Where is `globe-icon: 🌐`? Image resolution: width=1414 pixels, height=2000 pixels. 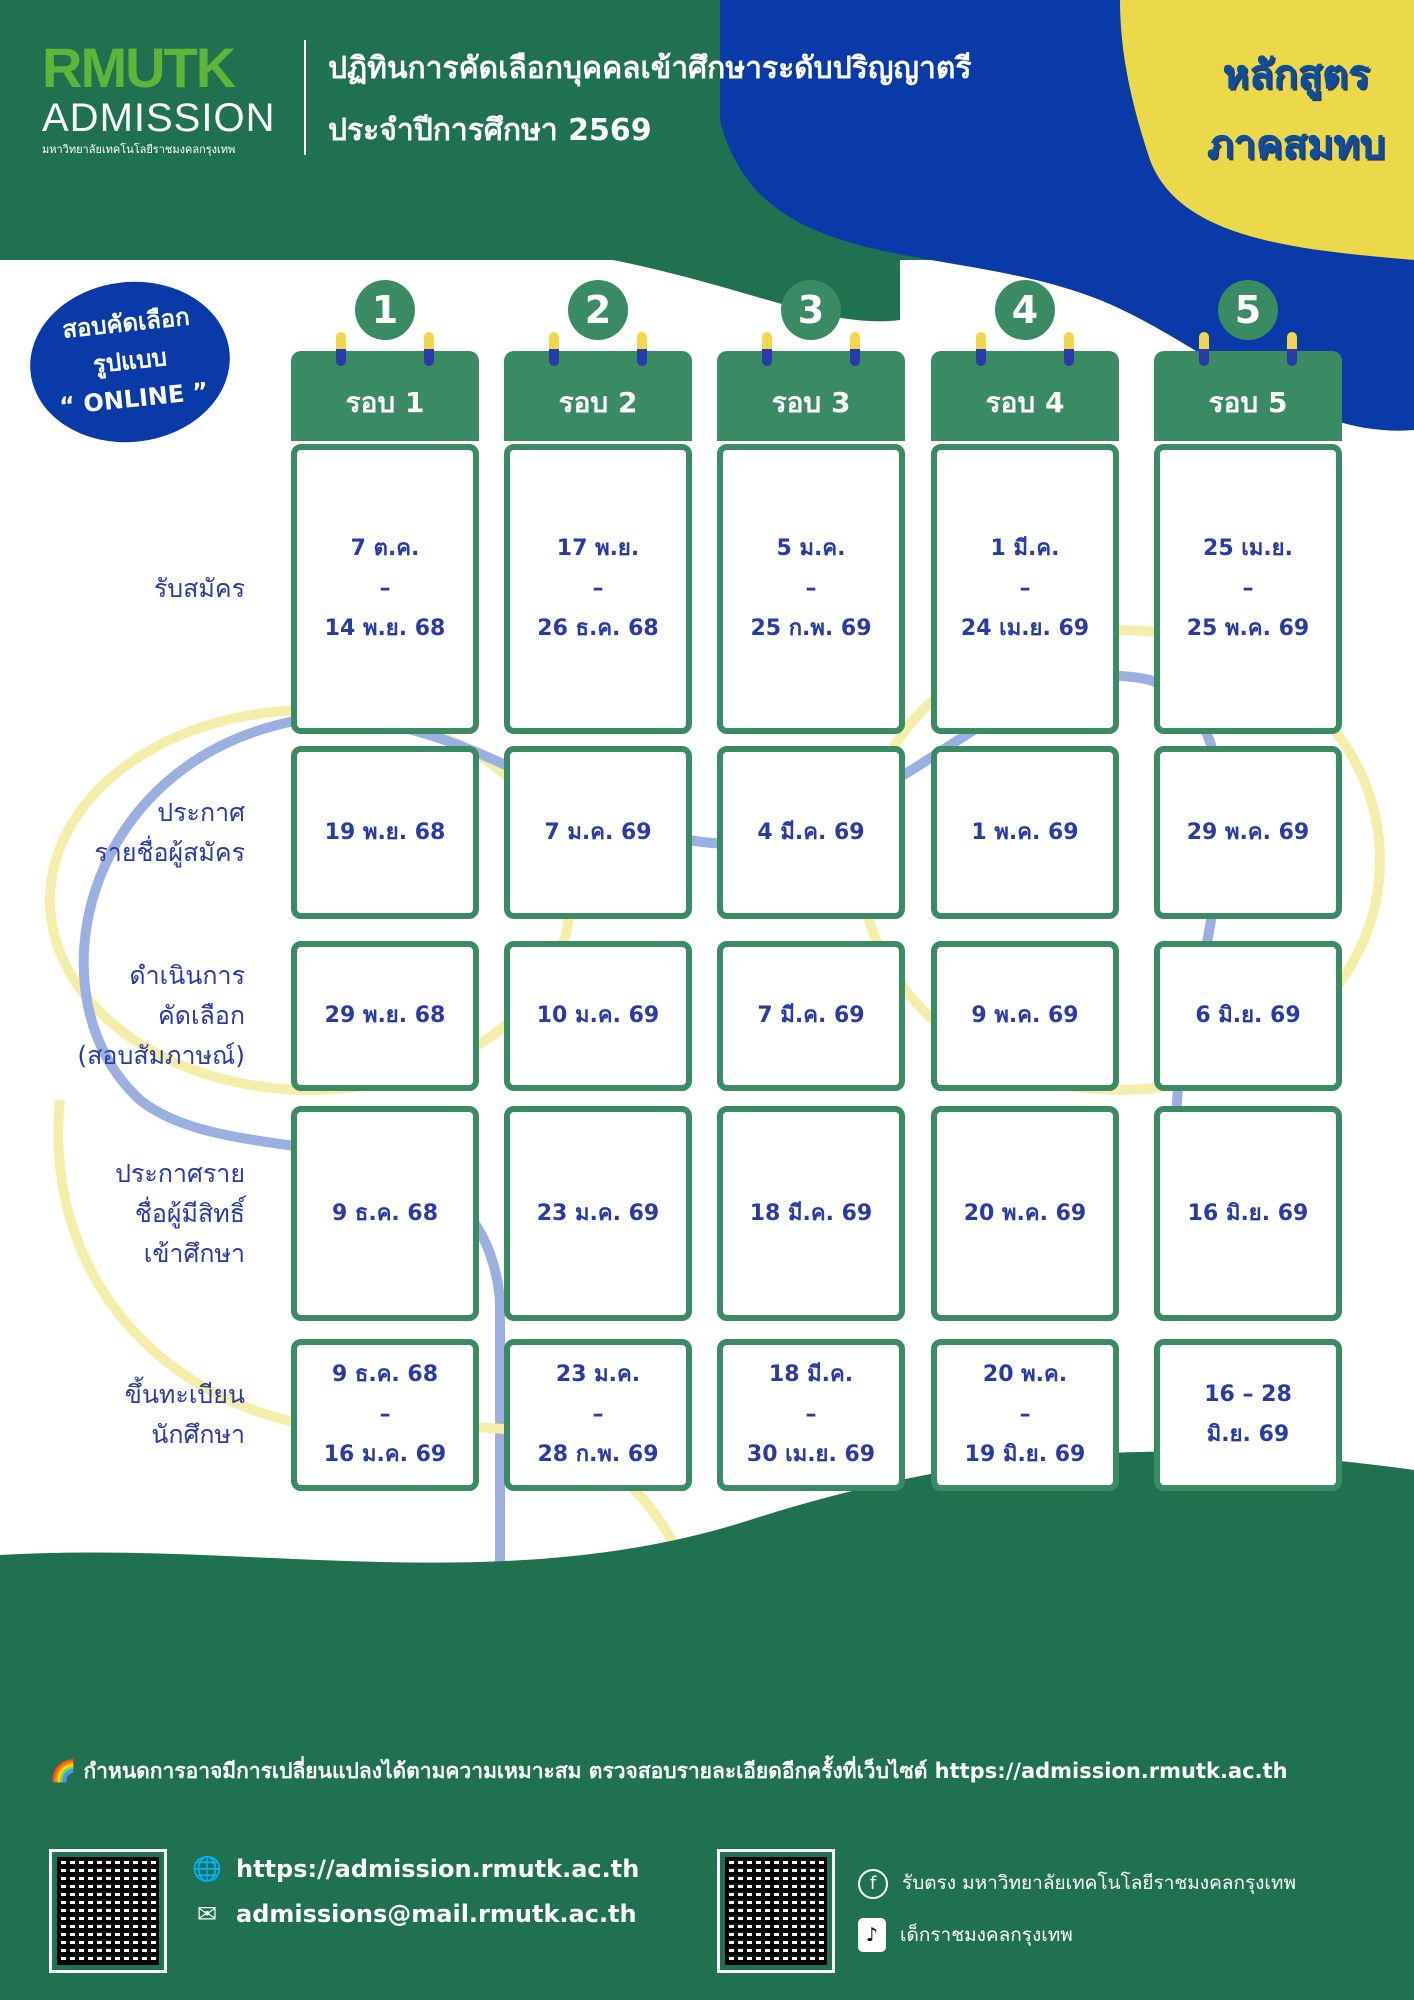
globe-icon: 🌐 is located at coordinates (207, 1869).